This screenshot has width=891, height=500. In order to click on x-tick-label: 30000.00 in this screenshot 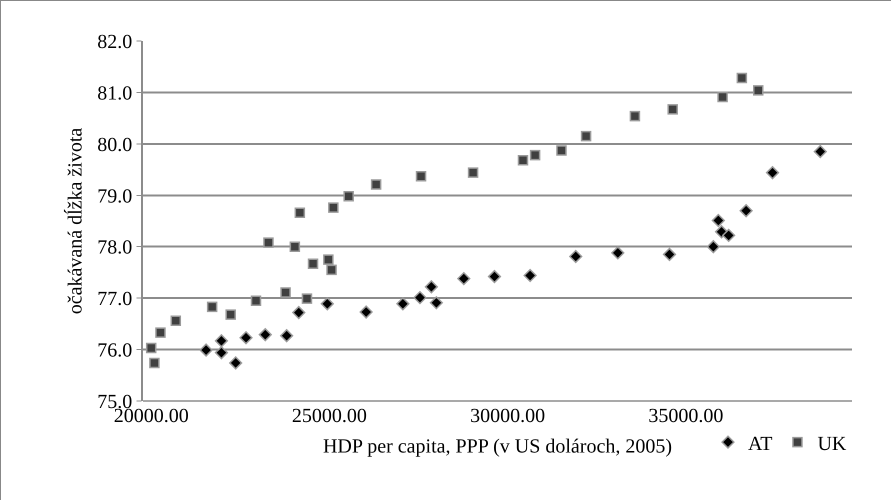, I will do `click(508, 416)`.